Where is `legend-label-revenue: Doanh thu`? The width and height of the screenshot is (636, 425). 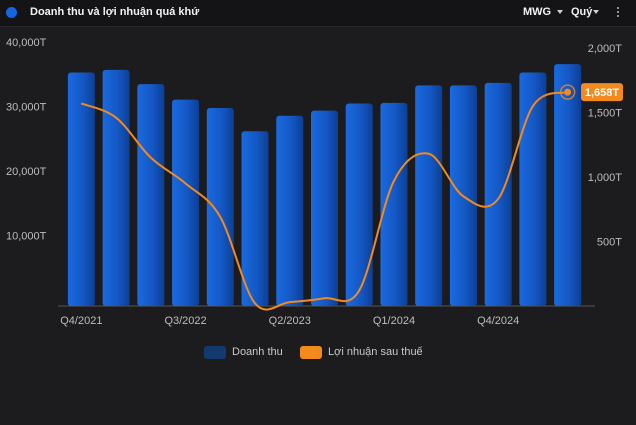
legend-label-revenue: Doanh thu is located at coordinates (257, 352).